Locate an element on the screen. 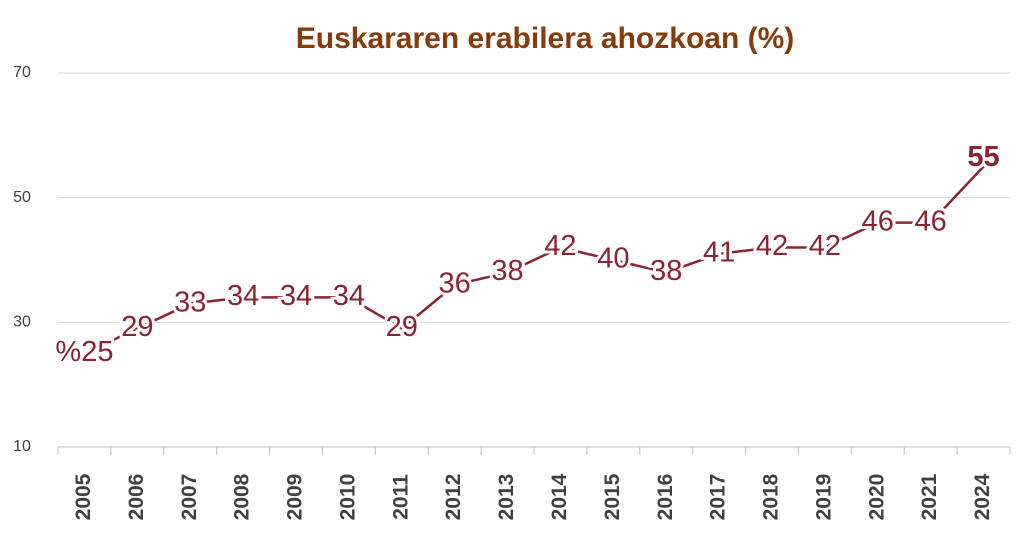 This screenshot has width=1024, height=535. data-label: 36 is located at coordinates (455, 284).